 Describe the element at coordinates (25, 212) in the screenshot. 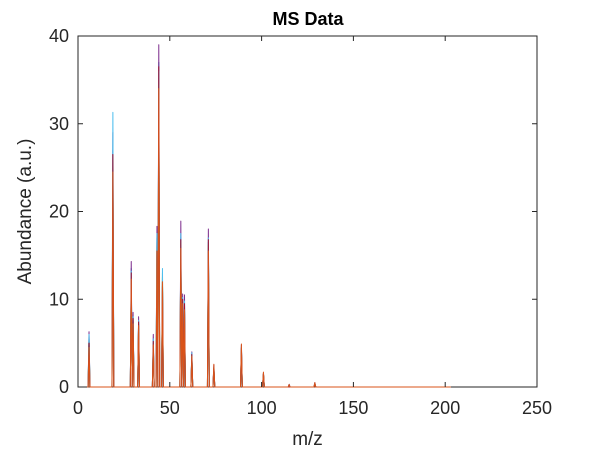

I see `y-axis-label: Abundance (a.u.)` at that location.